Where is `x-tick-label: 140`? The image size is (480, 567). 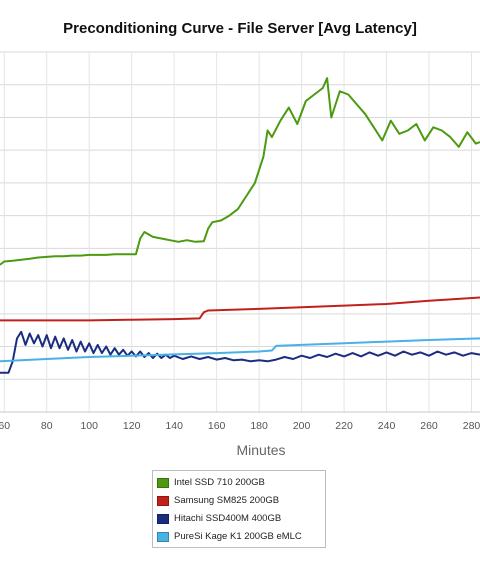 x-tick-label: 140 is located at coordinates (174, 426).